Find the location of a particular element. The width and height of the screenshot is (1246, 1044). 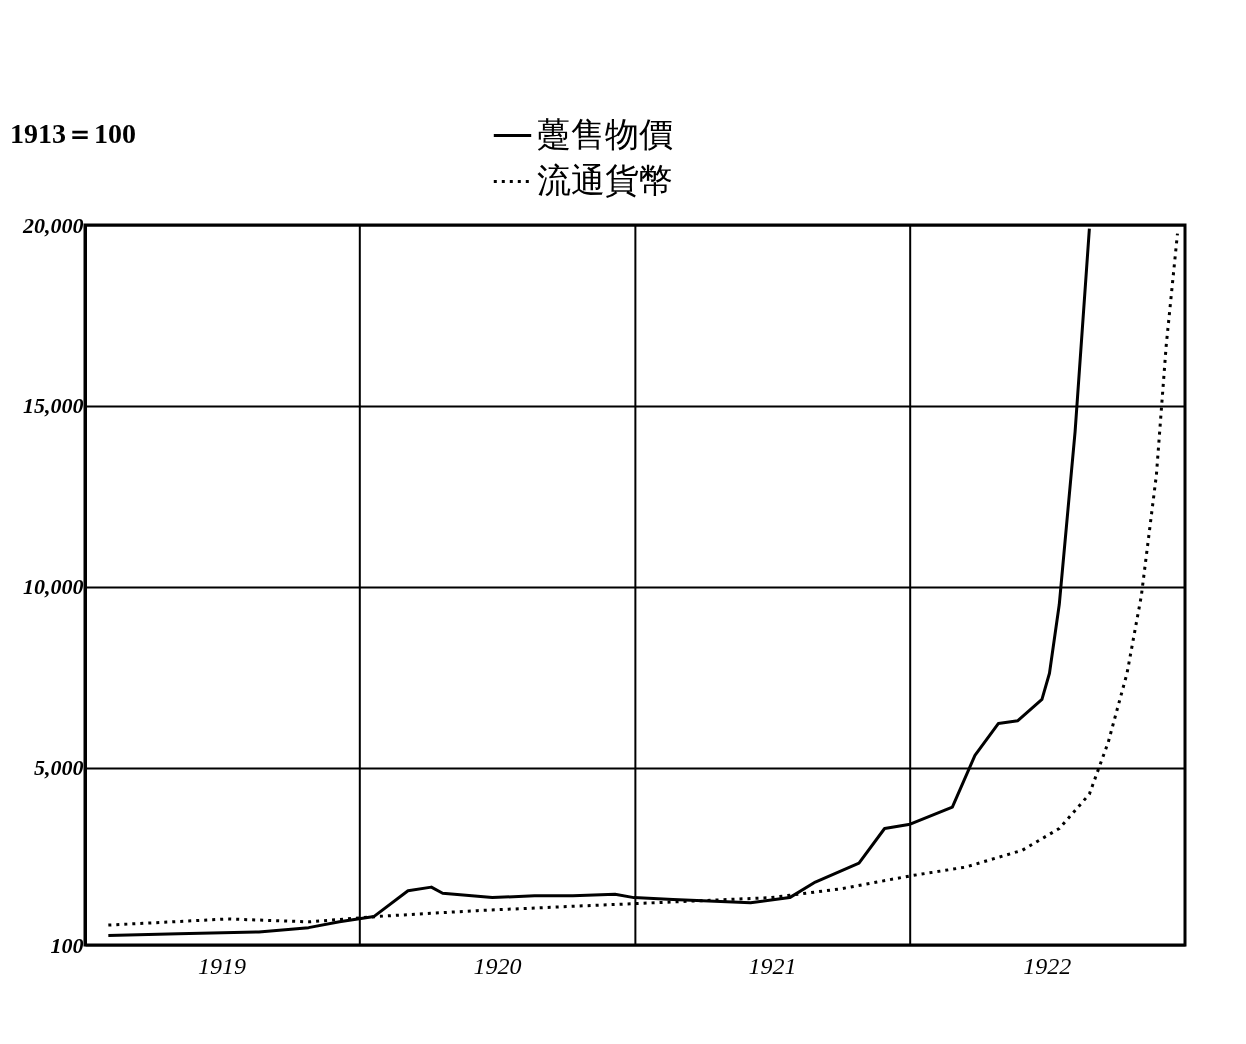

y-tick-label: 5,000 is located at coordinates (59, 768).